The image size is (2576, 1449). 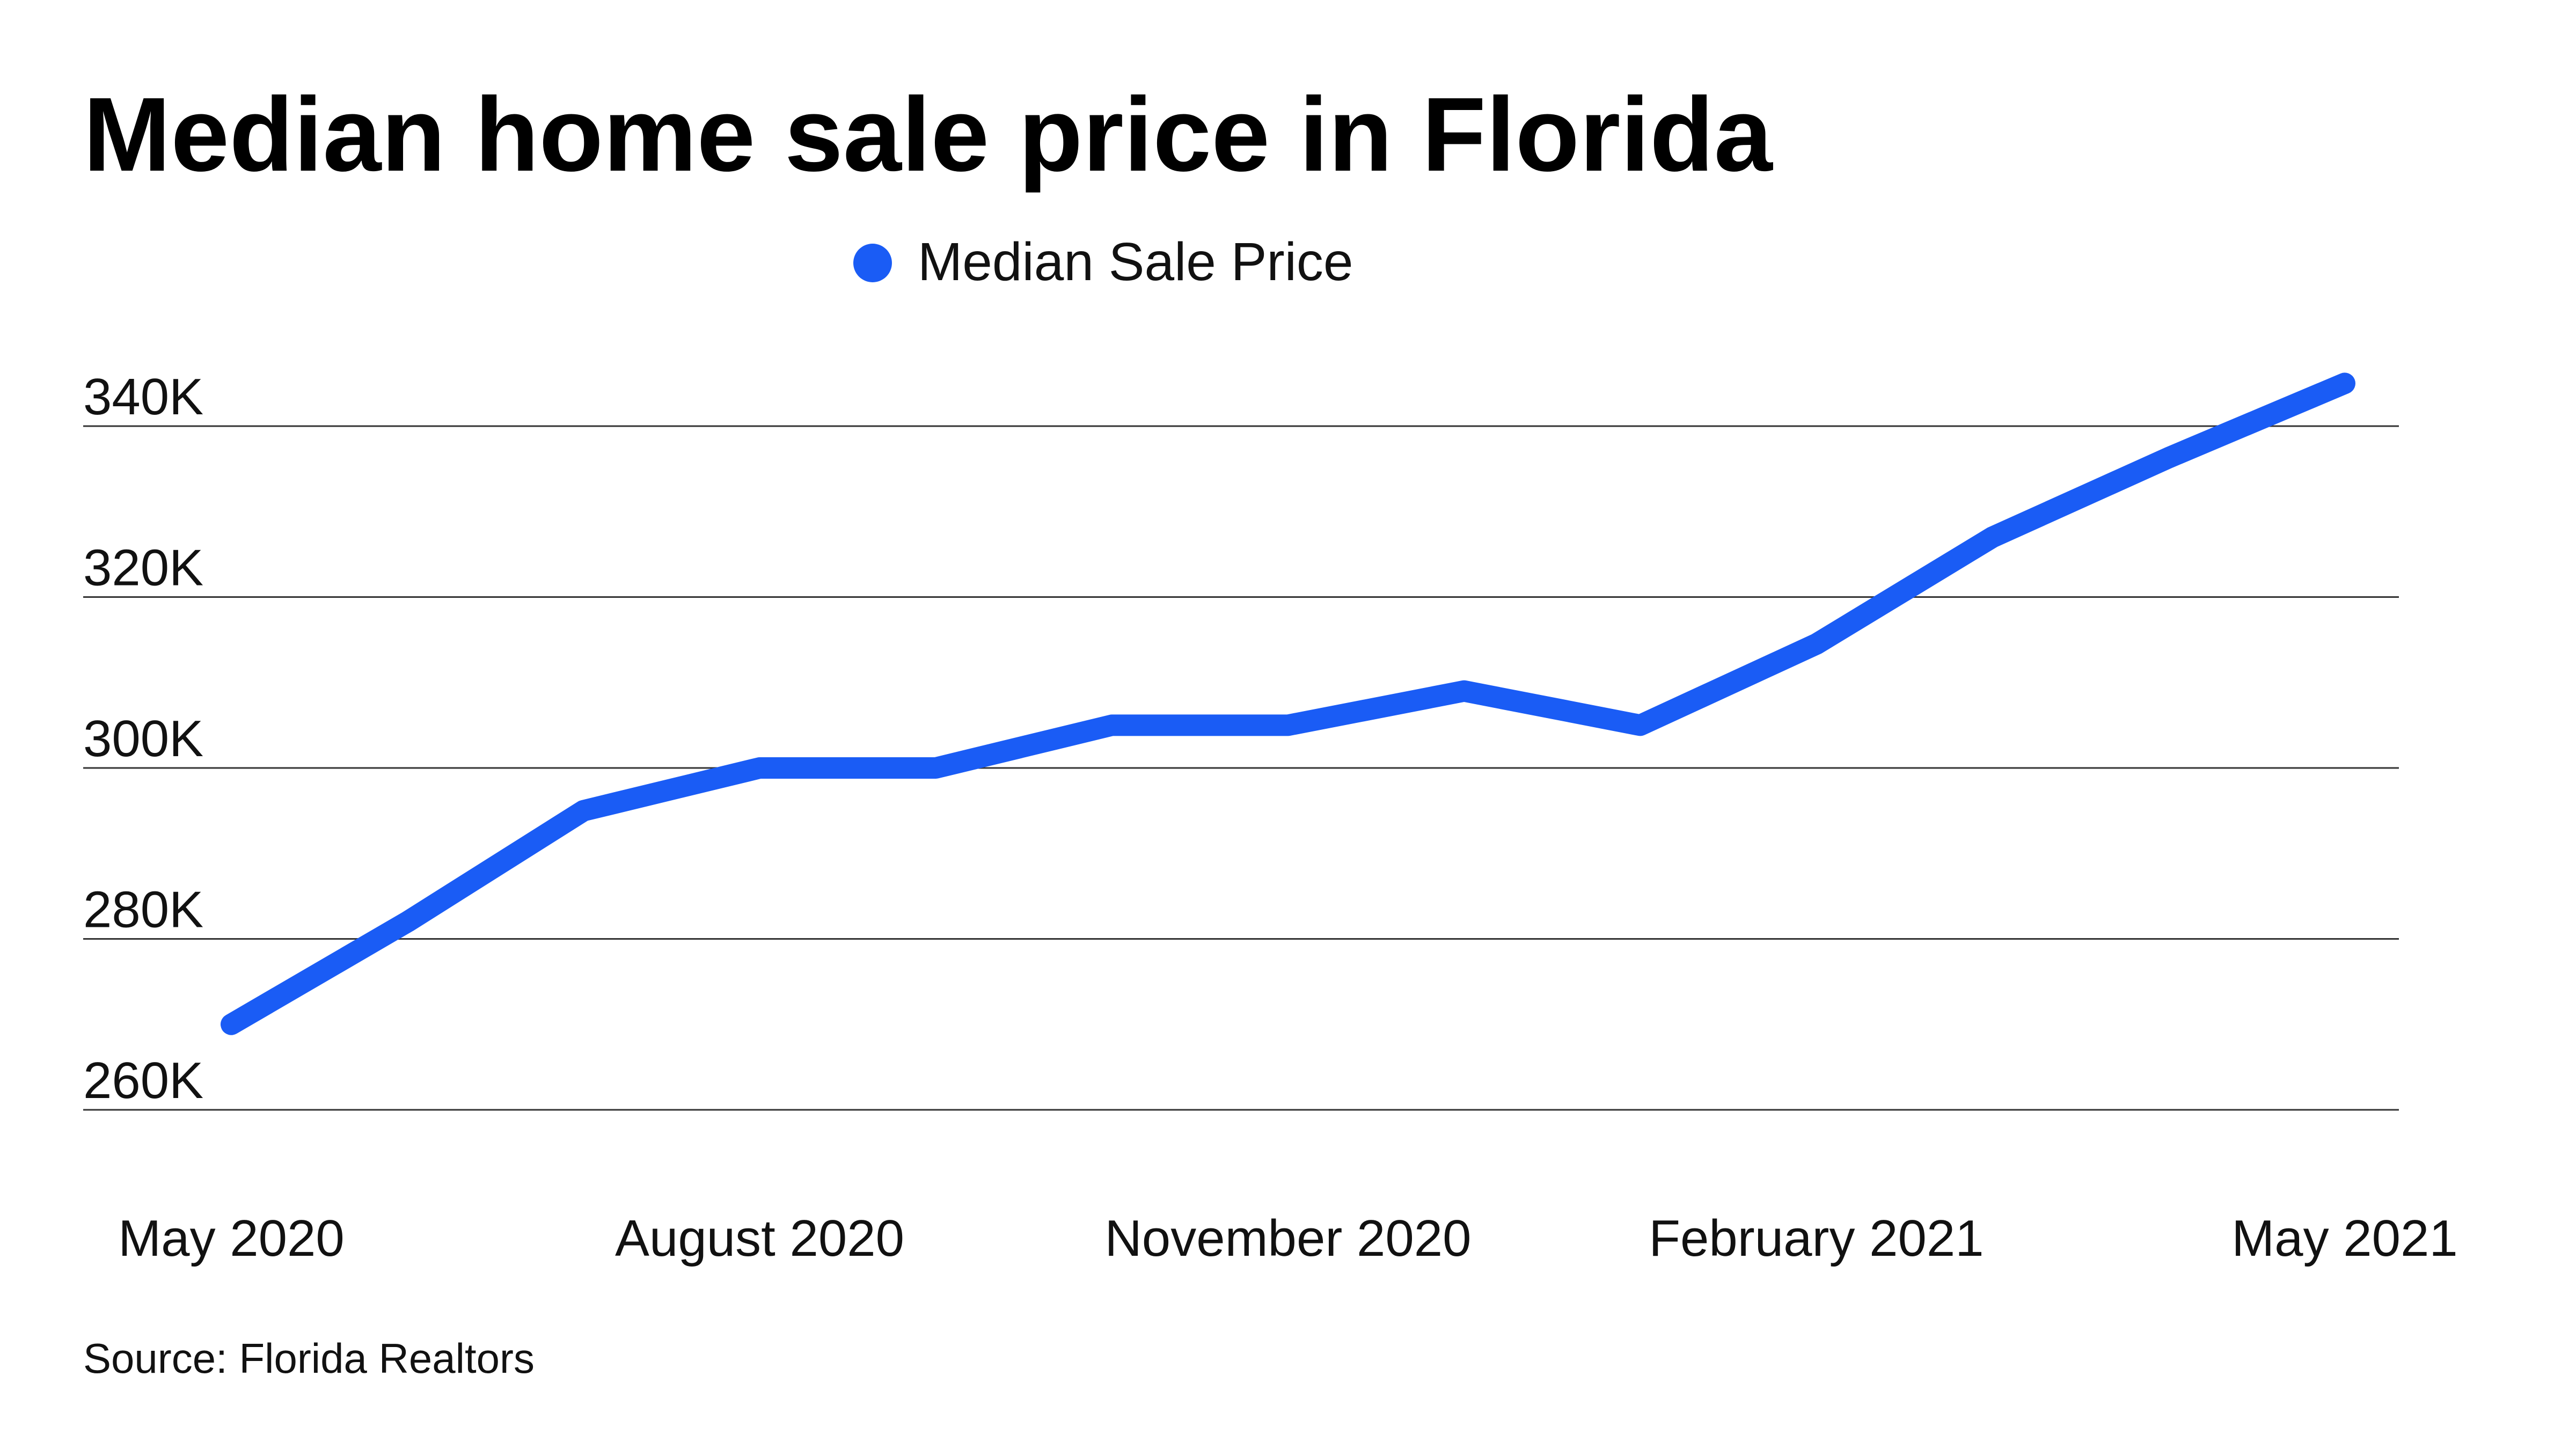 I want to click on y-tick-label: 340K, so click(x=143, y=397).